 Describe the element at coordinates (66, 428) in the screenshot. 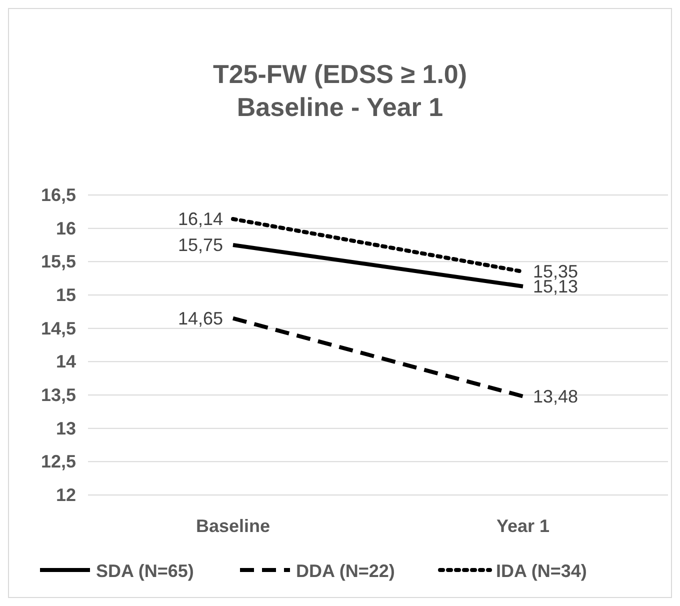

I see `y-tick-label: 13` at that location.